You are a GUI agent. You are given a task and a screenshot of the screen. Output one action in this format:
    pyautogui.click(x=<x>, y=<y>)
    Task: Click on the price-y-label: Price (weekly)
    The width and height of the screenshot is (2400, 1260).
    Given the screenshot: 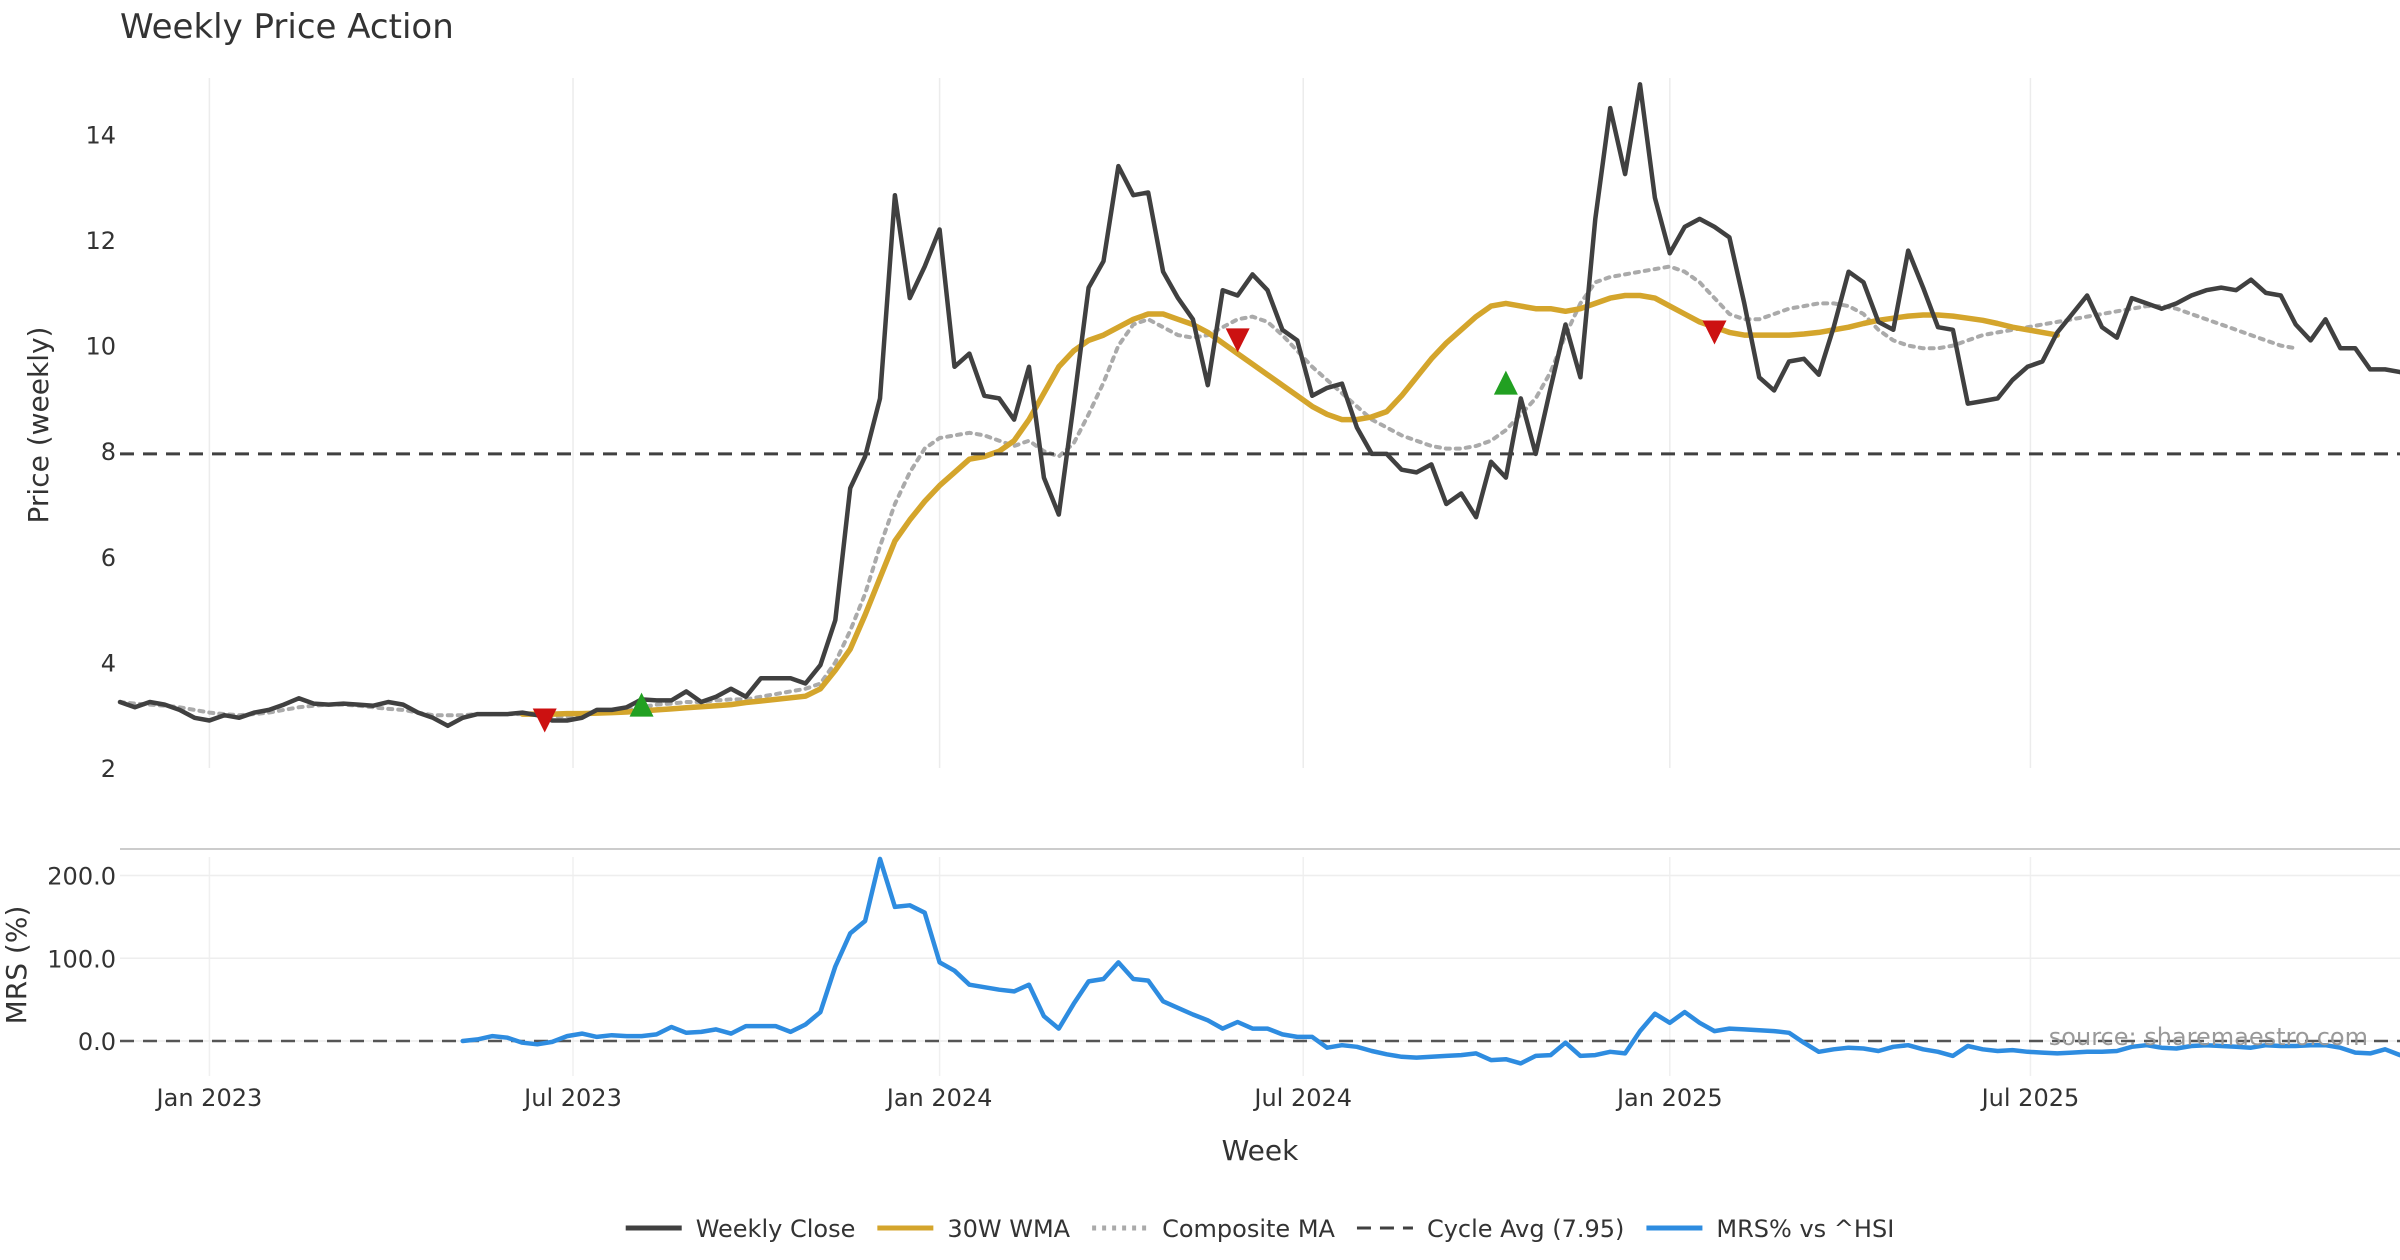 What is the action you would take?
    pyautogui.click(x=38, y=425)
    